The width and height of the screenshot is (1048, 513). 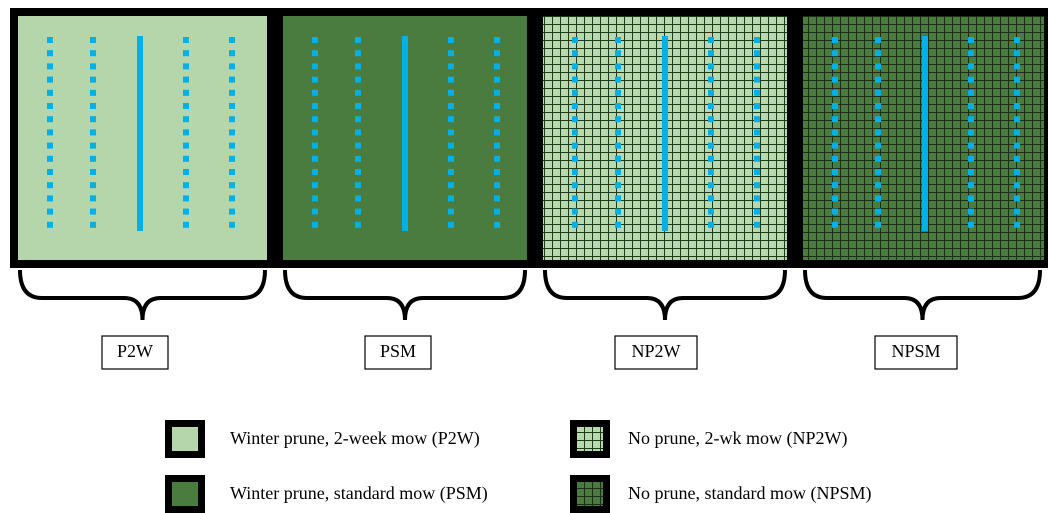 What do you see at coordinates (355, 438) in the screenshot?
I see `legend-label: Winter prune, 2-week mow (P2W)` at bounding box center [355, 438].